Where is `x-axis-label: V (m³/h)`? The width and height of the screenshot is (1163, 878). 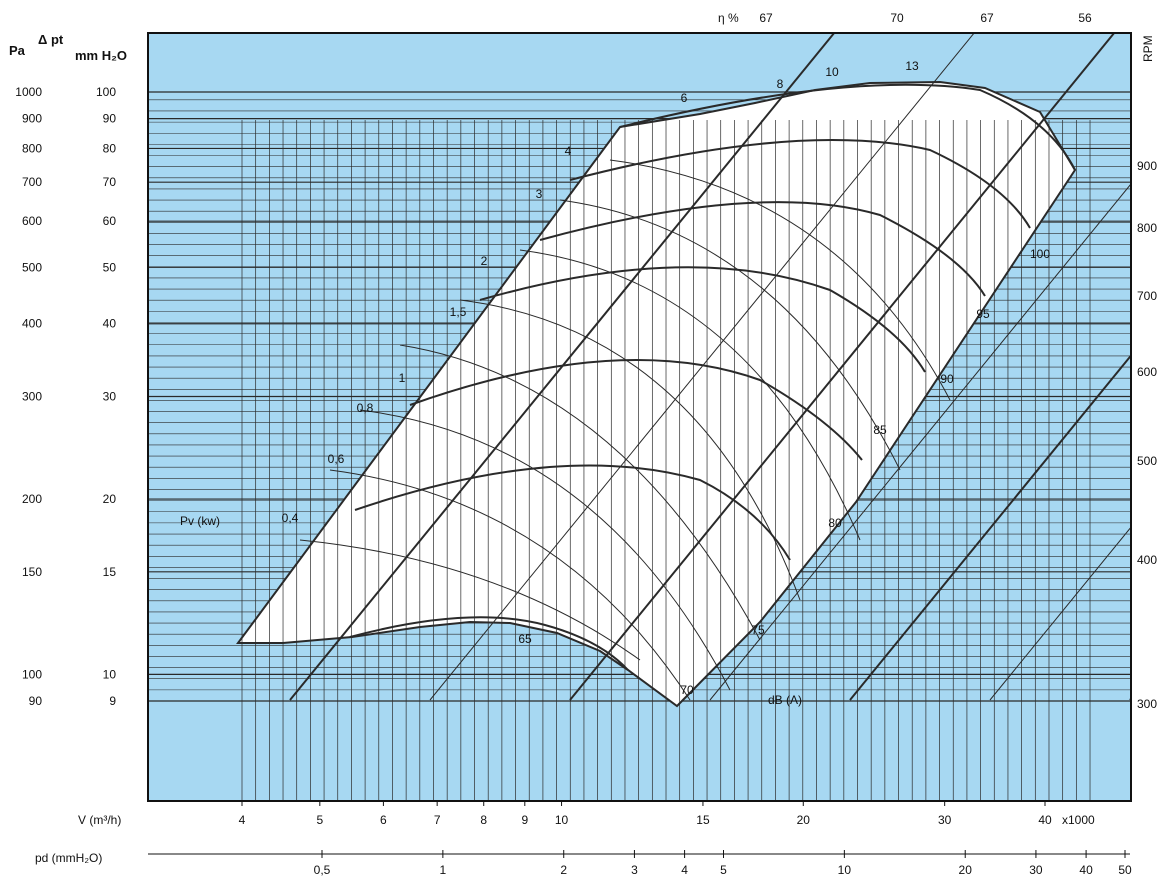
x-axis-label: V (m³/h) is located at coordinates (99, 820).